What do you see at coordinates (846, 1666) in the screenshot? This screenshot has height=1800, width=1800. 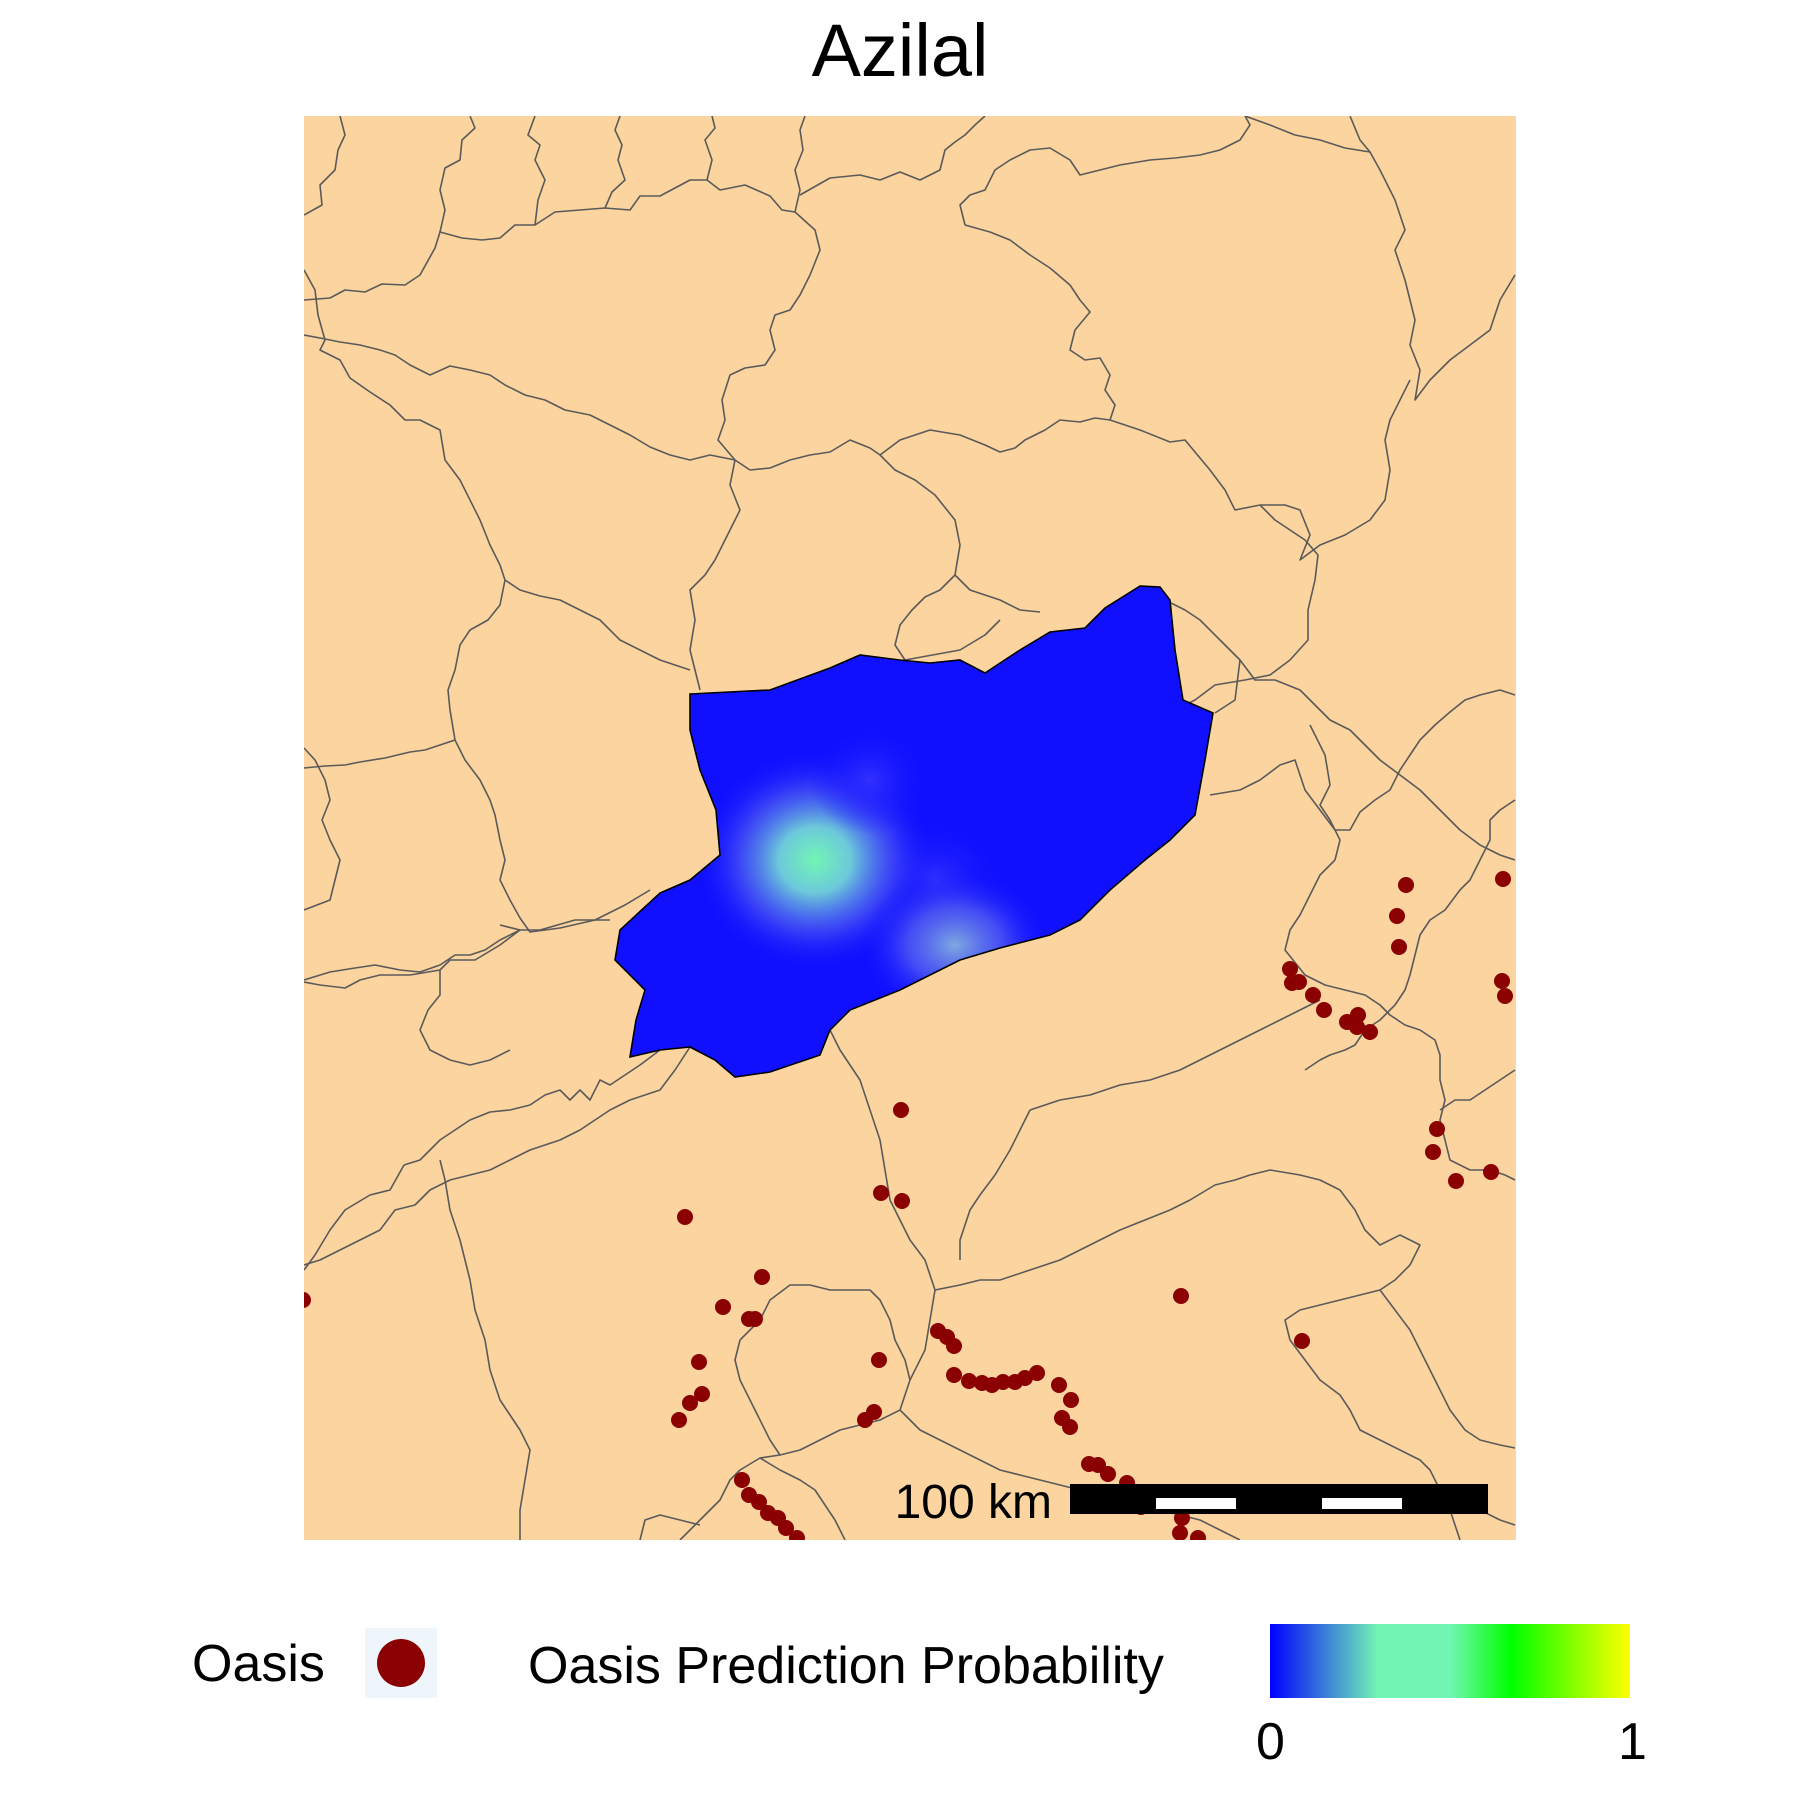 I see `probability-legend-label: Oasis Prediction Probability` at bounding box center [846, 1666].